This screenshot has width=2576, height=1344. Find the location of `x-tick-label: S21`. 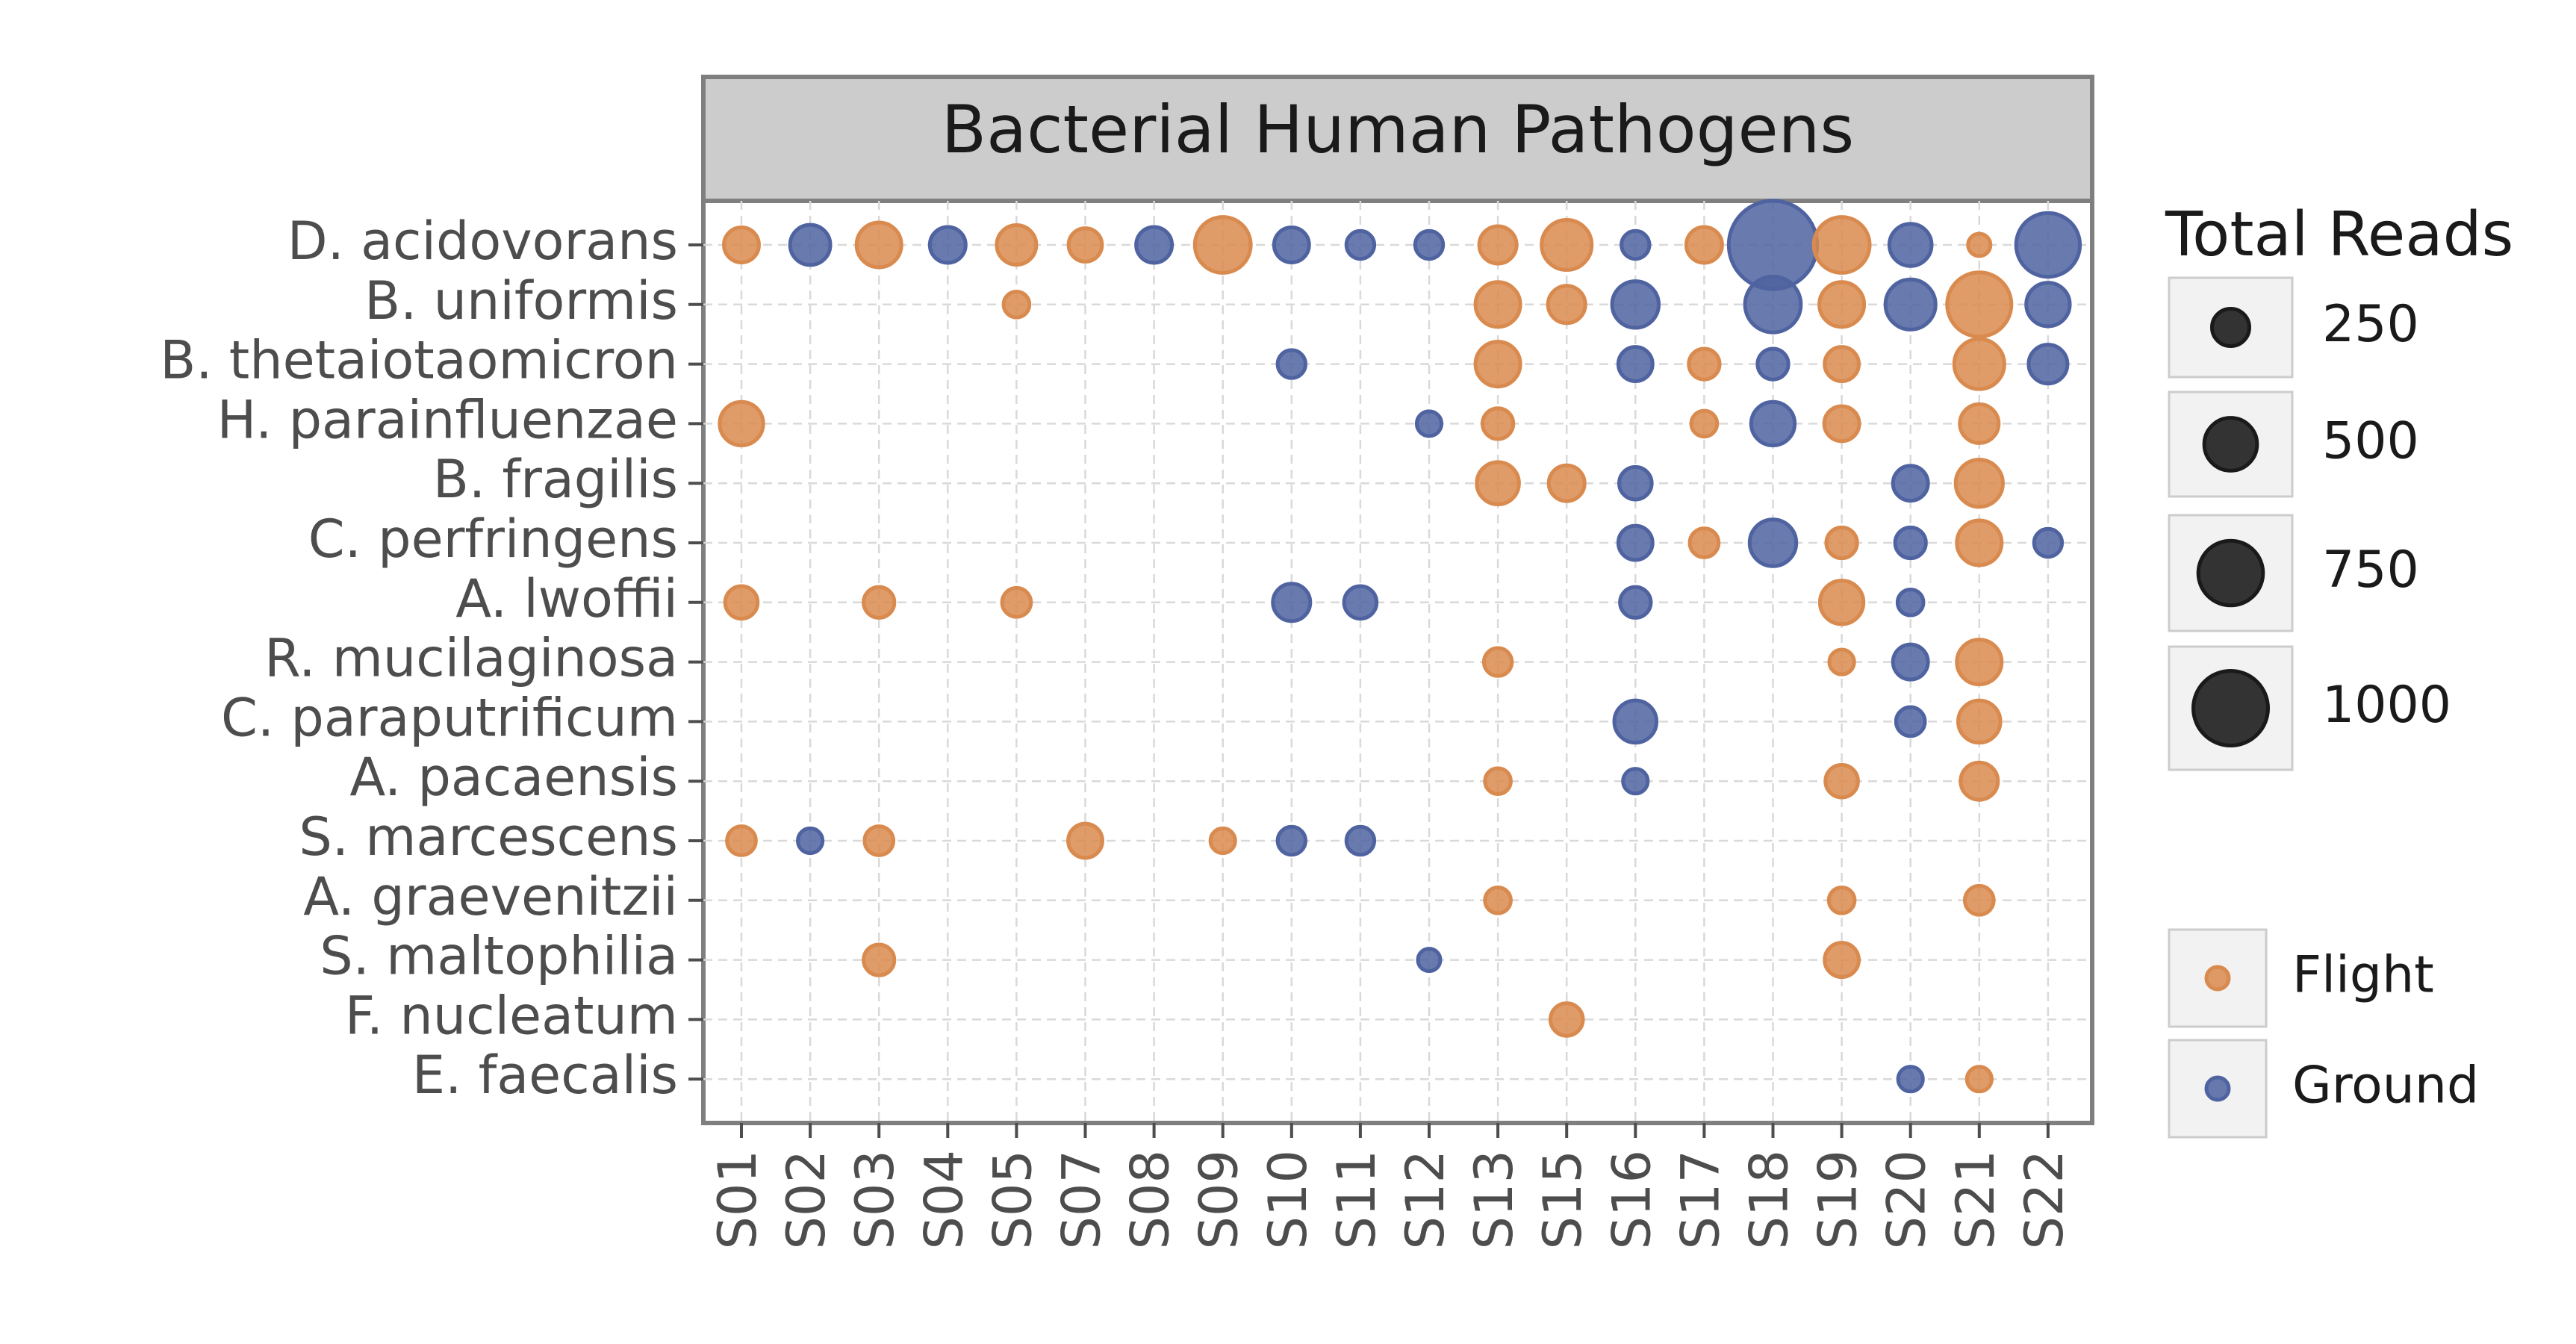

x-tick-label: S21 is located at coordinates (1975, 1200).